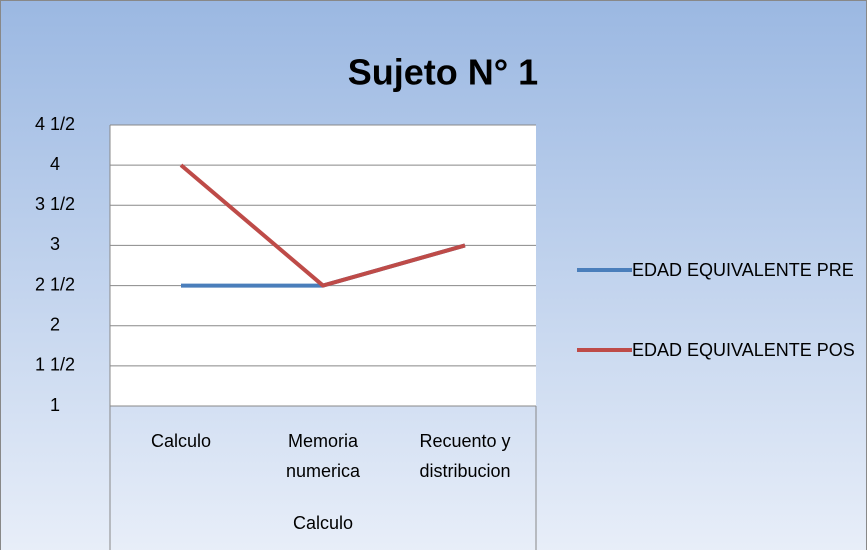 The height and width of the screenshot is (550, 867). I want to click on legend-label: EDAD EQUIVALENTE POS, so click(743, 350).